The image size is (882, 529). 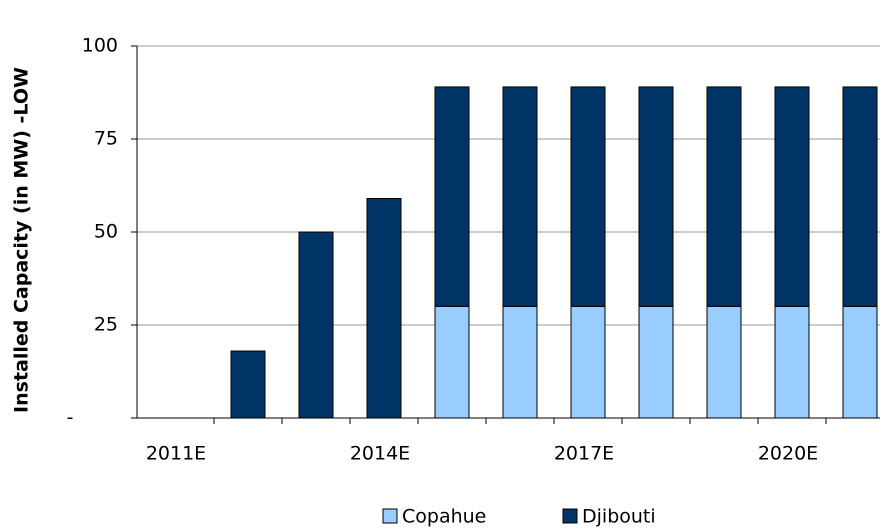 What do you see at coordinates (584, 454) in the screenshot?
I see `x-tick-label: 2017E` at bounding box center [584, 454].